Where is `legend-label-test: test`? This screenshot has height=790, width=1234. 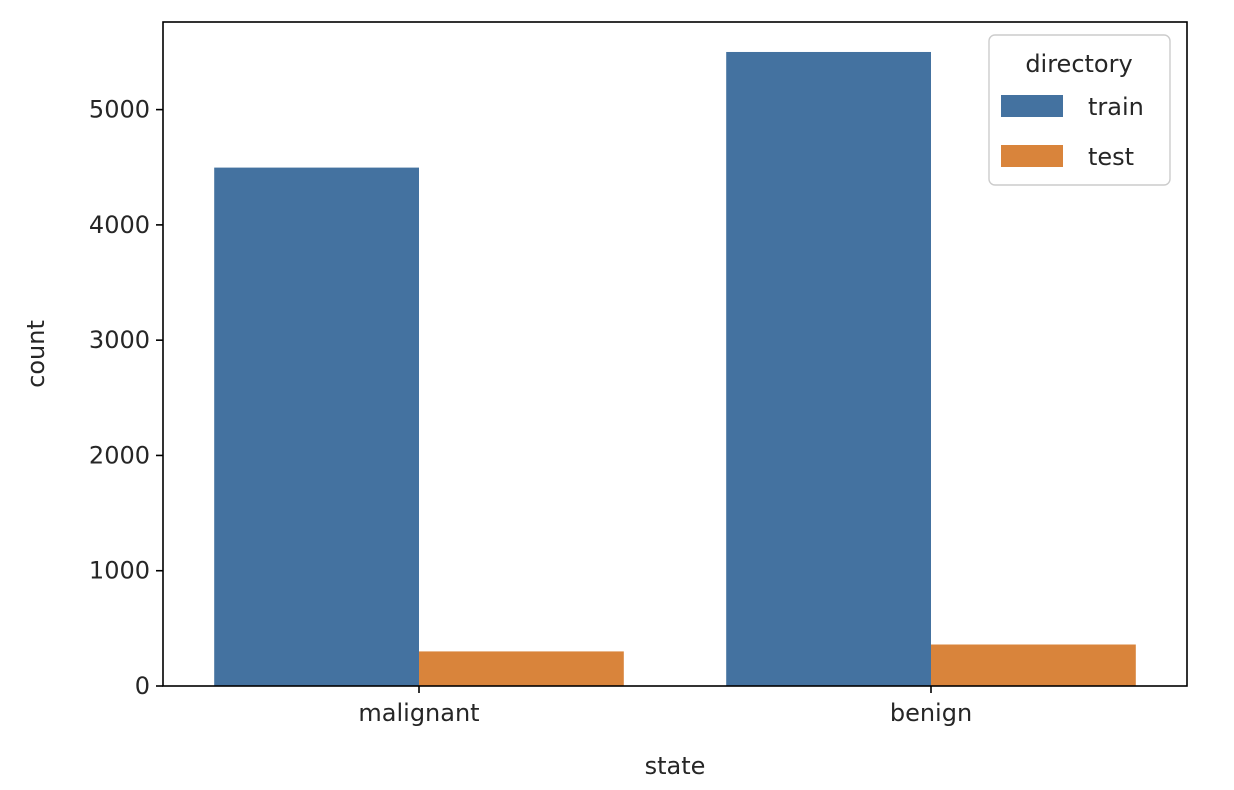
legend-label-test: test is located at coordinates (1111, 157).